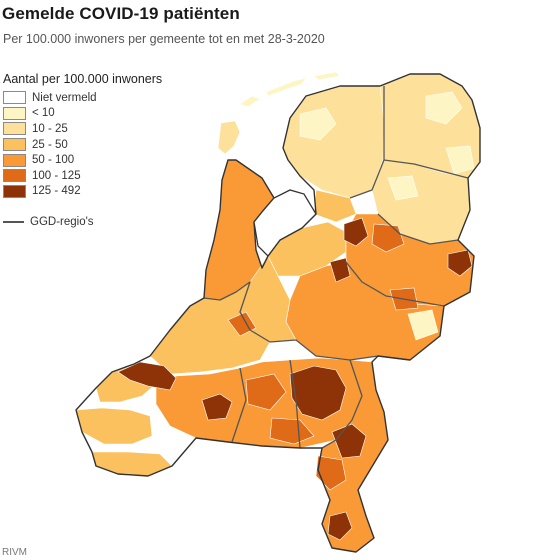  I want to click on legend-region-line, so click(13, 222).